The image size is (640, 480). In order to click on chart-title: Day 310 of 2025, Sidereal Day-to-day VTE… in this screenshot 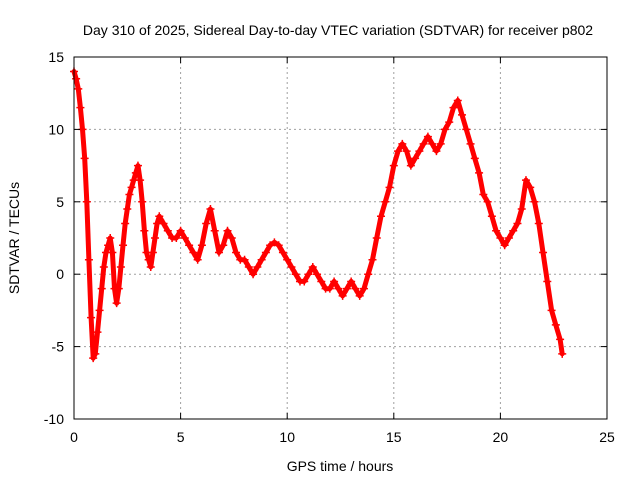, I will do `click(338, 30)`.